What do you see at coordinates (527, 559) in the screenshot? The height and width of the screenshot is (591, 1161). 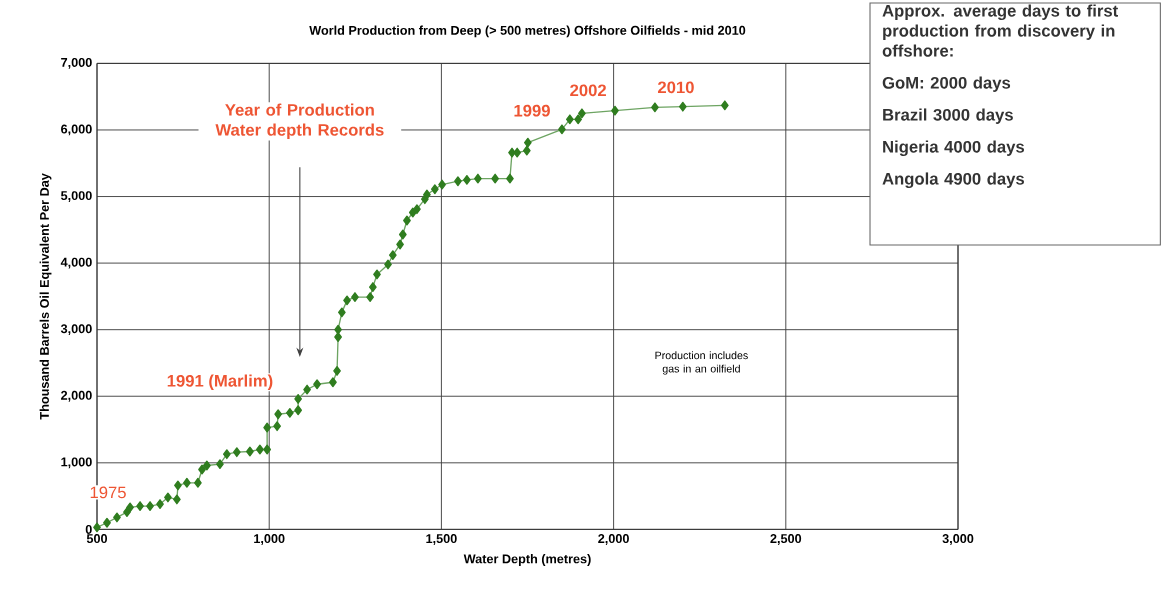 I see `x-axis-title: Water Depth (metres)` at bounding box center [527, 559].